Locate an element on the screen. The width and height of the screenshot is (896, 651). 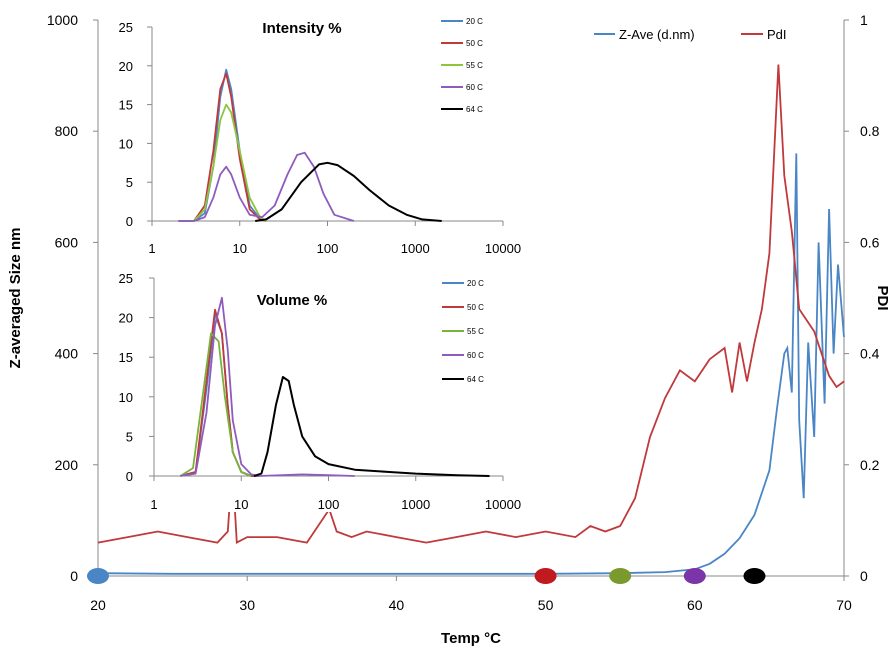
intensity-y-tick-label: 10 is located at coordinates (126, 143).